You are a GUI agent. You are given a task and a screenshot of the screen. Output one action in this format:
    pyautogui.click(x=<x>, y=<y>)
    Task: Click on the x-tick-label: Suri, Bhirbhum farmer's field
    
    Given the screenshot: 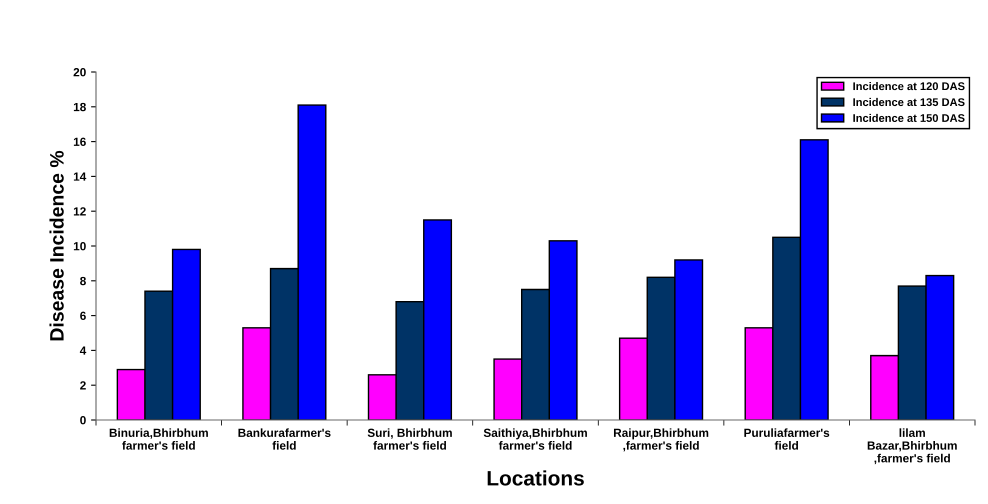 What is the action you would take?
    pyautogui.click(x=410, y=439)
    